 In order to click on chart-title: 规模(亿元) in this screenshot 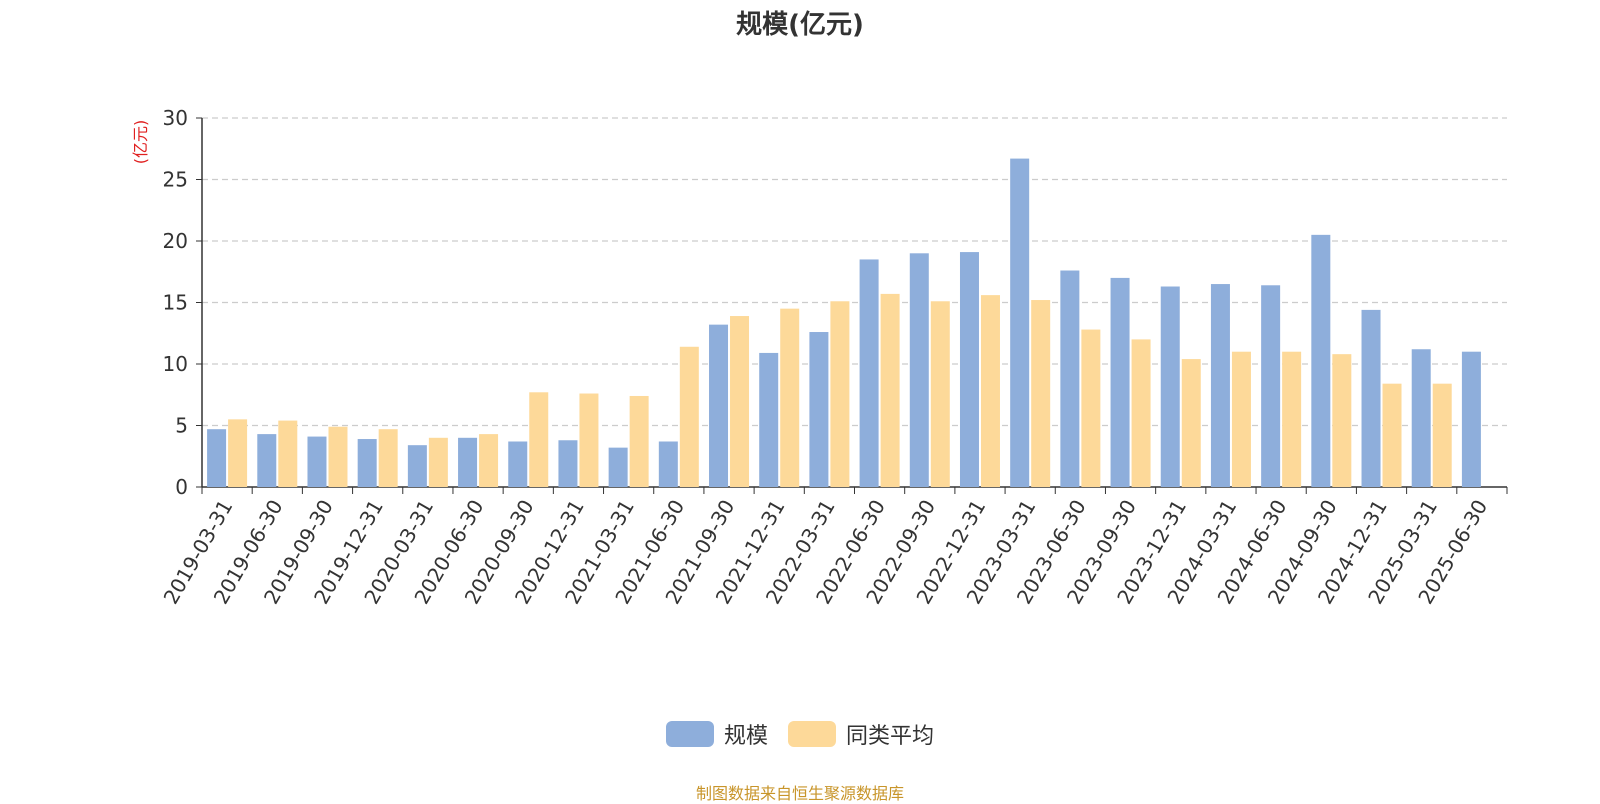, I will do `click(800, 25)`.